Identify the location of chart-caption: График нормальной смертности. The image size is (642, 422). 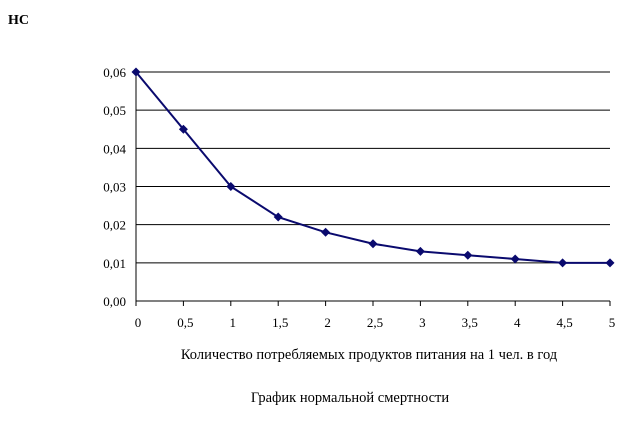
(350, 398).